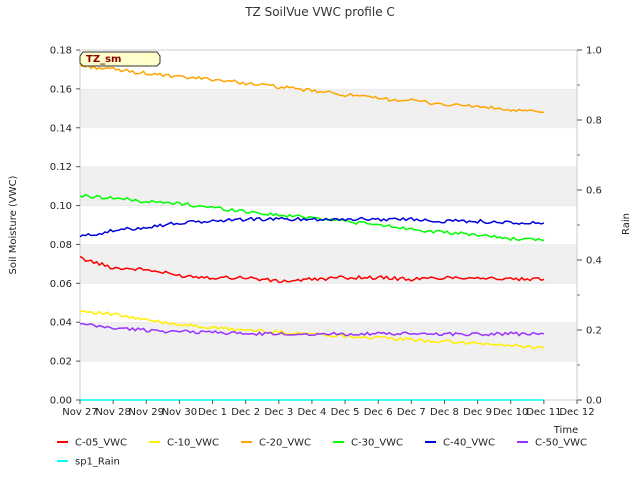 This screenshot has height=480, width=640. What do you see at coordinates (626, 224) in the screenshot?
I see `y2-axis-label: Rain` at bounding box center [626, 224].